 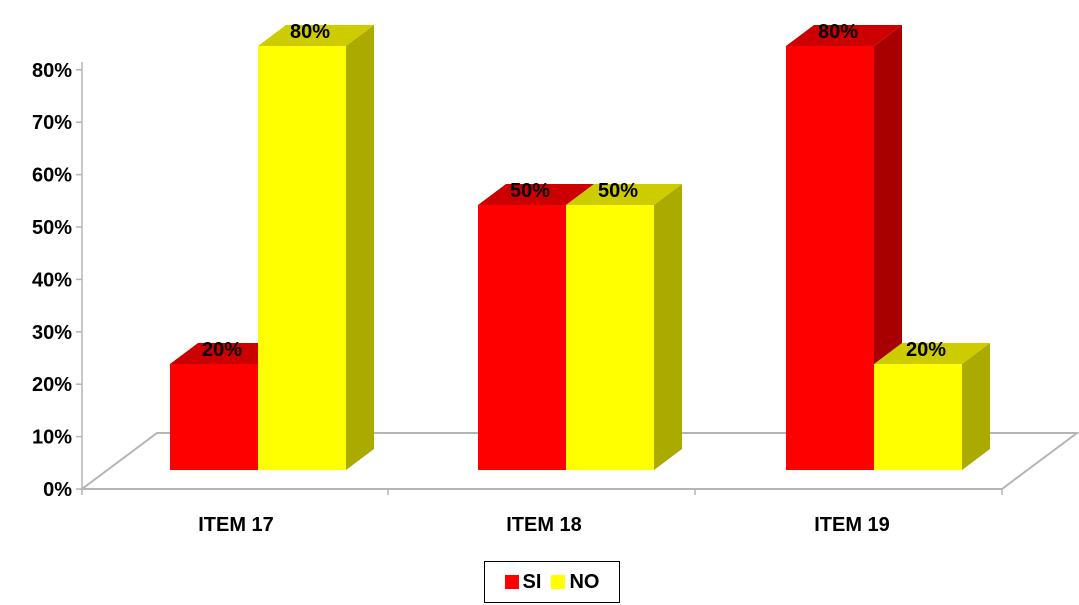 What do you see at coordinates (57, 490) in the screenshot?
I see `y-tick-label: 0%` at bounding box center [57, 490].